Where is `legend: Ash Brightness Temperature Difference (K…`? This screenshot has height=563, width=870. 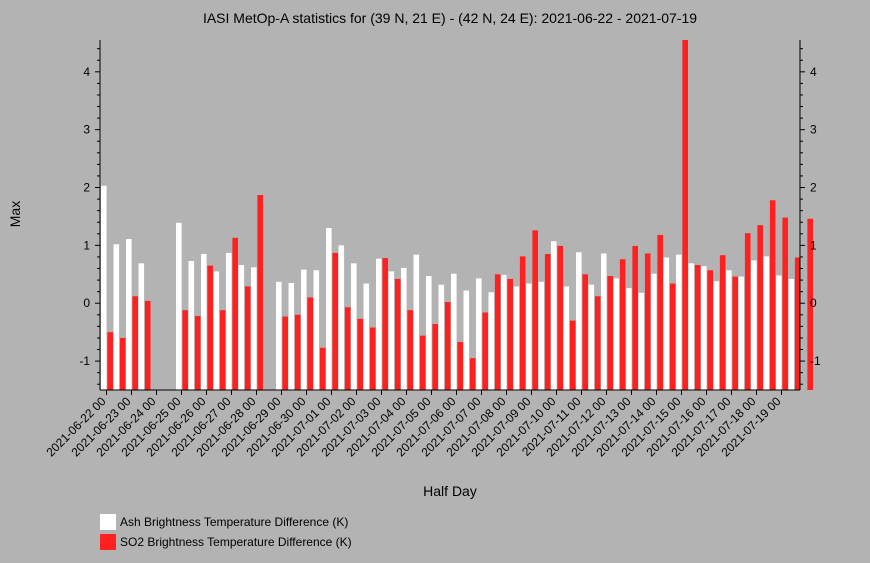
legend: Ash Brightness Temperature Difference (K… is located at coordinates (226, 532).